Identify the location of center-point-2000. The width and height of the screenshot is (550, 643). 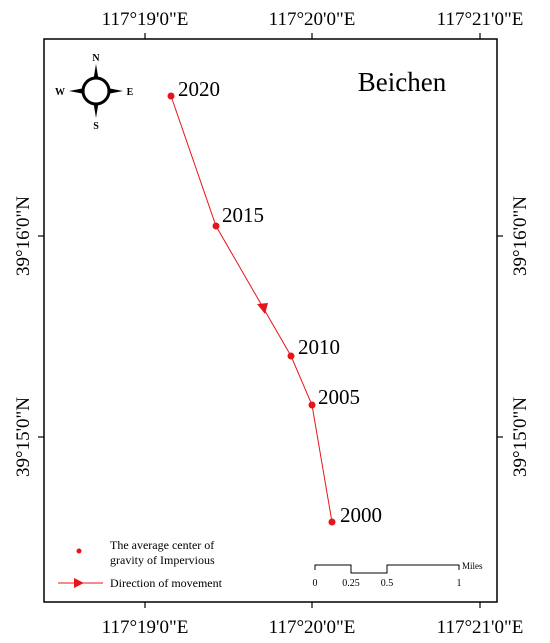
(332, 522).